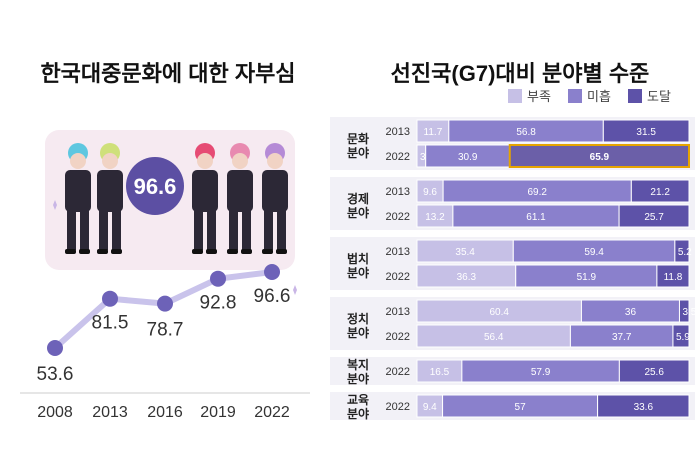 Image resolution: width=700 pixels, height=467 pixels. What do you see at coordinates (55, 412) in the screenshot?
I see `x-tick-label: 2008` at bounding box center [55, 412].